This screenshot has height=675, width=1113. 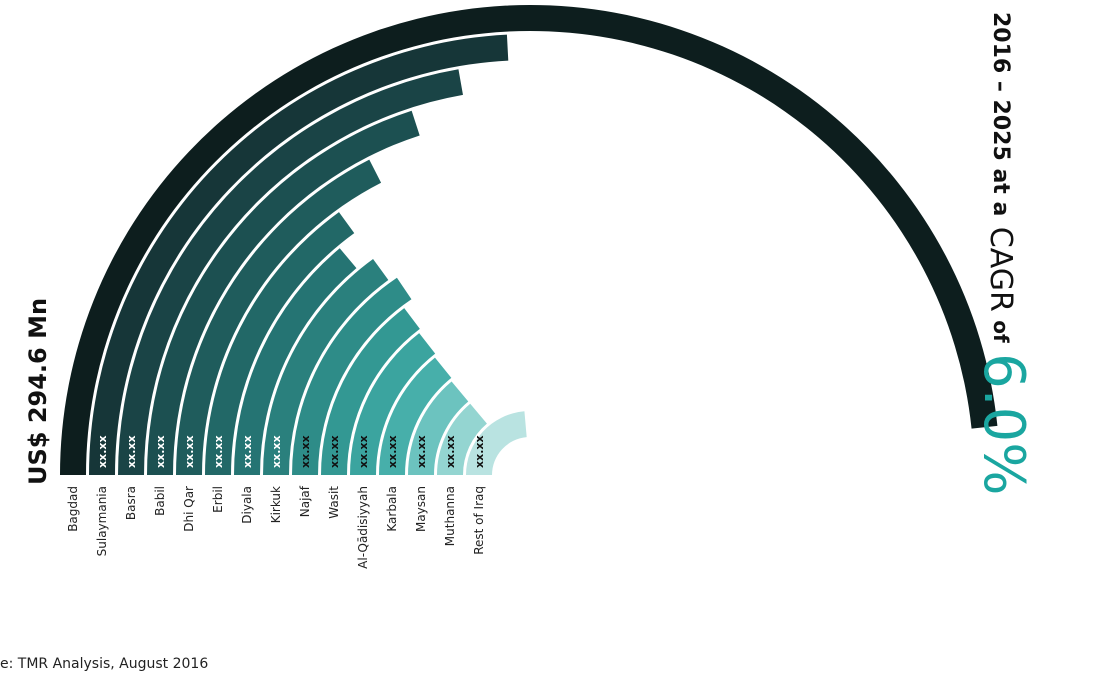 I want to click on category-label: Muthanna, so click(x=450, y=516).